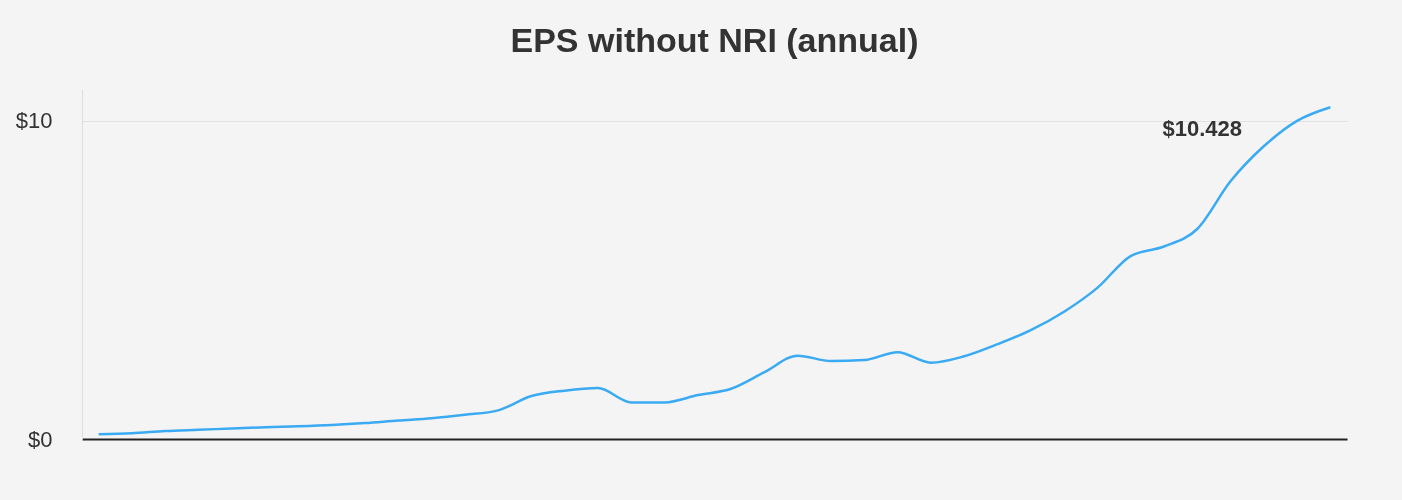 Image resolution: width=1402 pixels, height=500 pixels. Describe the element at coordinates (714, 40) in the screenshot. I see `chart-title: EPS without NRI (annual)` at that location.